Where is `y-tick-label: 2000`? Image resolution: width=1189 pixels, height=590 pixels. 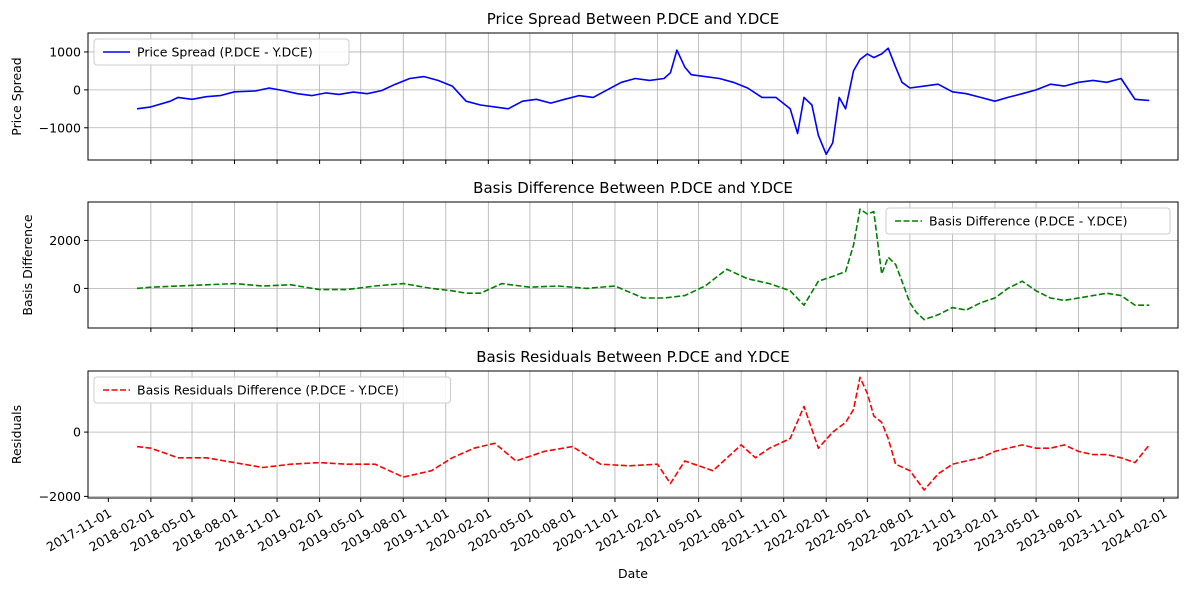
y-tick-label: 2000 is located at coordinates (65, 240).